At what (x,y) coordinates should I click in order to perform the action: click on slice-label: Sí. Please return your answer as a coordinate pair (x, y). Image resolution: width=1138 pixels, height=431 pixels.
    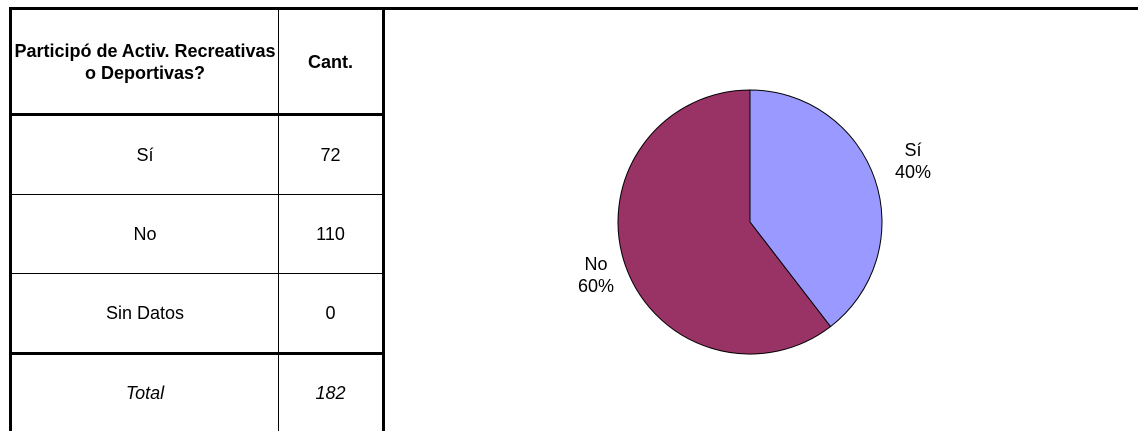
    Looking at the image, I should click on (912, 150).